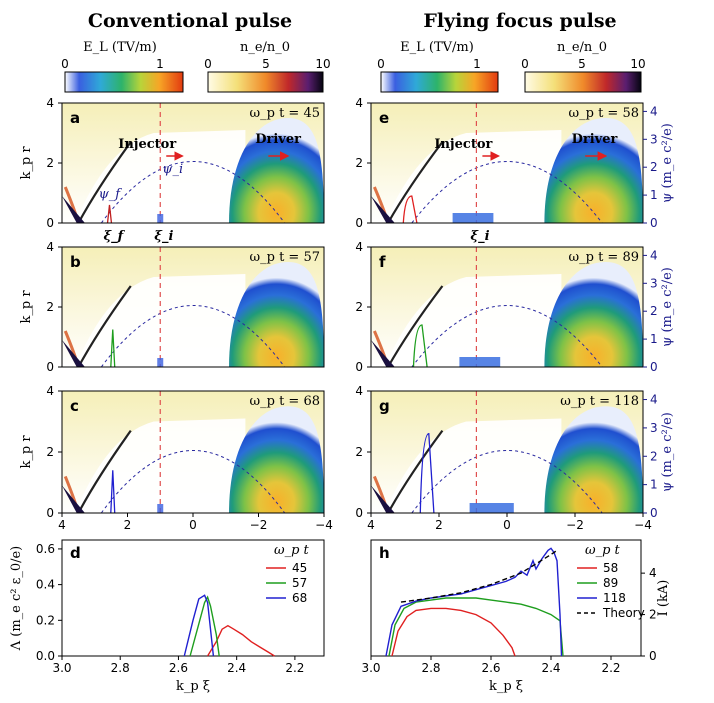 The image size is (714, 703). What do you see at coordinates (285, 113) in the screenshot?
I see `time-label: ω_p t = 45` at bounding box center [285, 113].